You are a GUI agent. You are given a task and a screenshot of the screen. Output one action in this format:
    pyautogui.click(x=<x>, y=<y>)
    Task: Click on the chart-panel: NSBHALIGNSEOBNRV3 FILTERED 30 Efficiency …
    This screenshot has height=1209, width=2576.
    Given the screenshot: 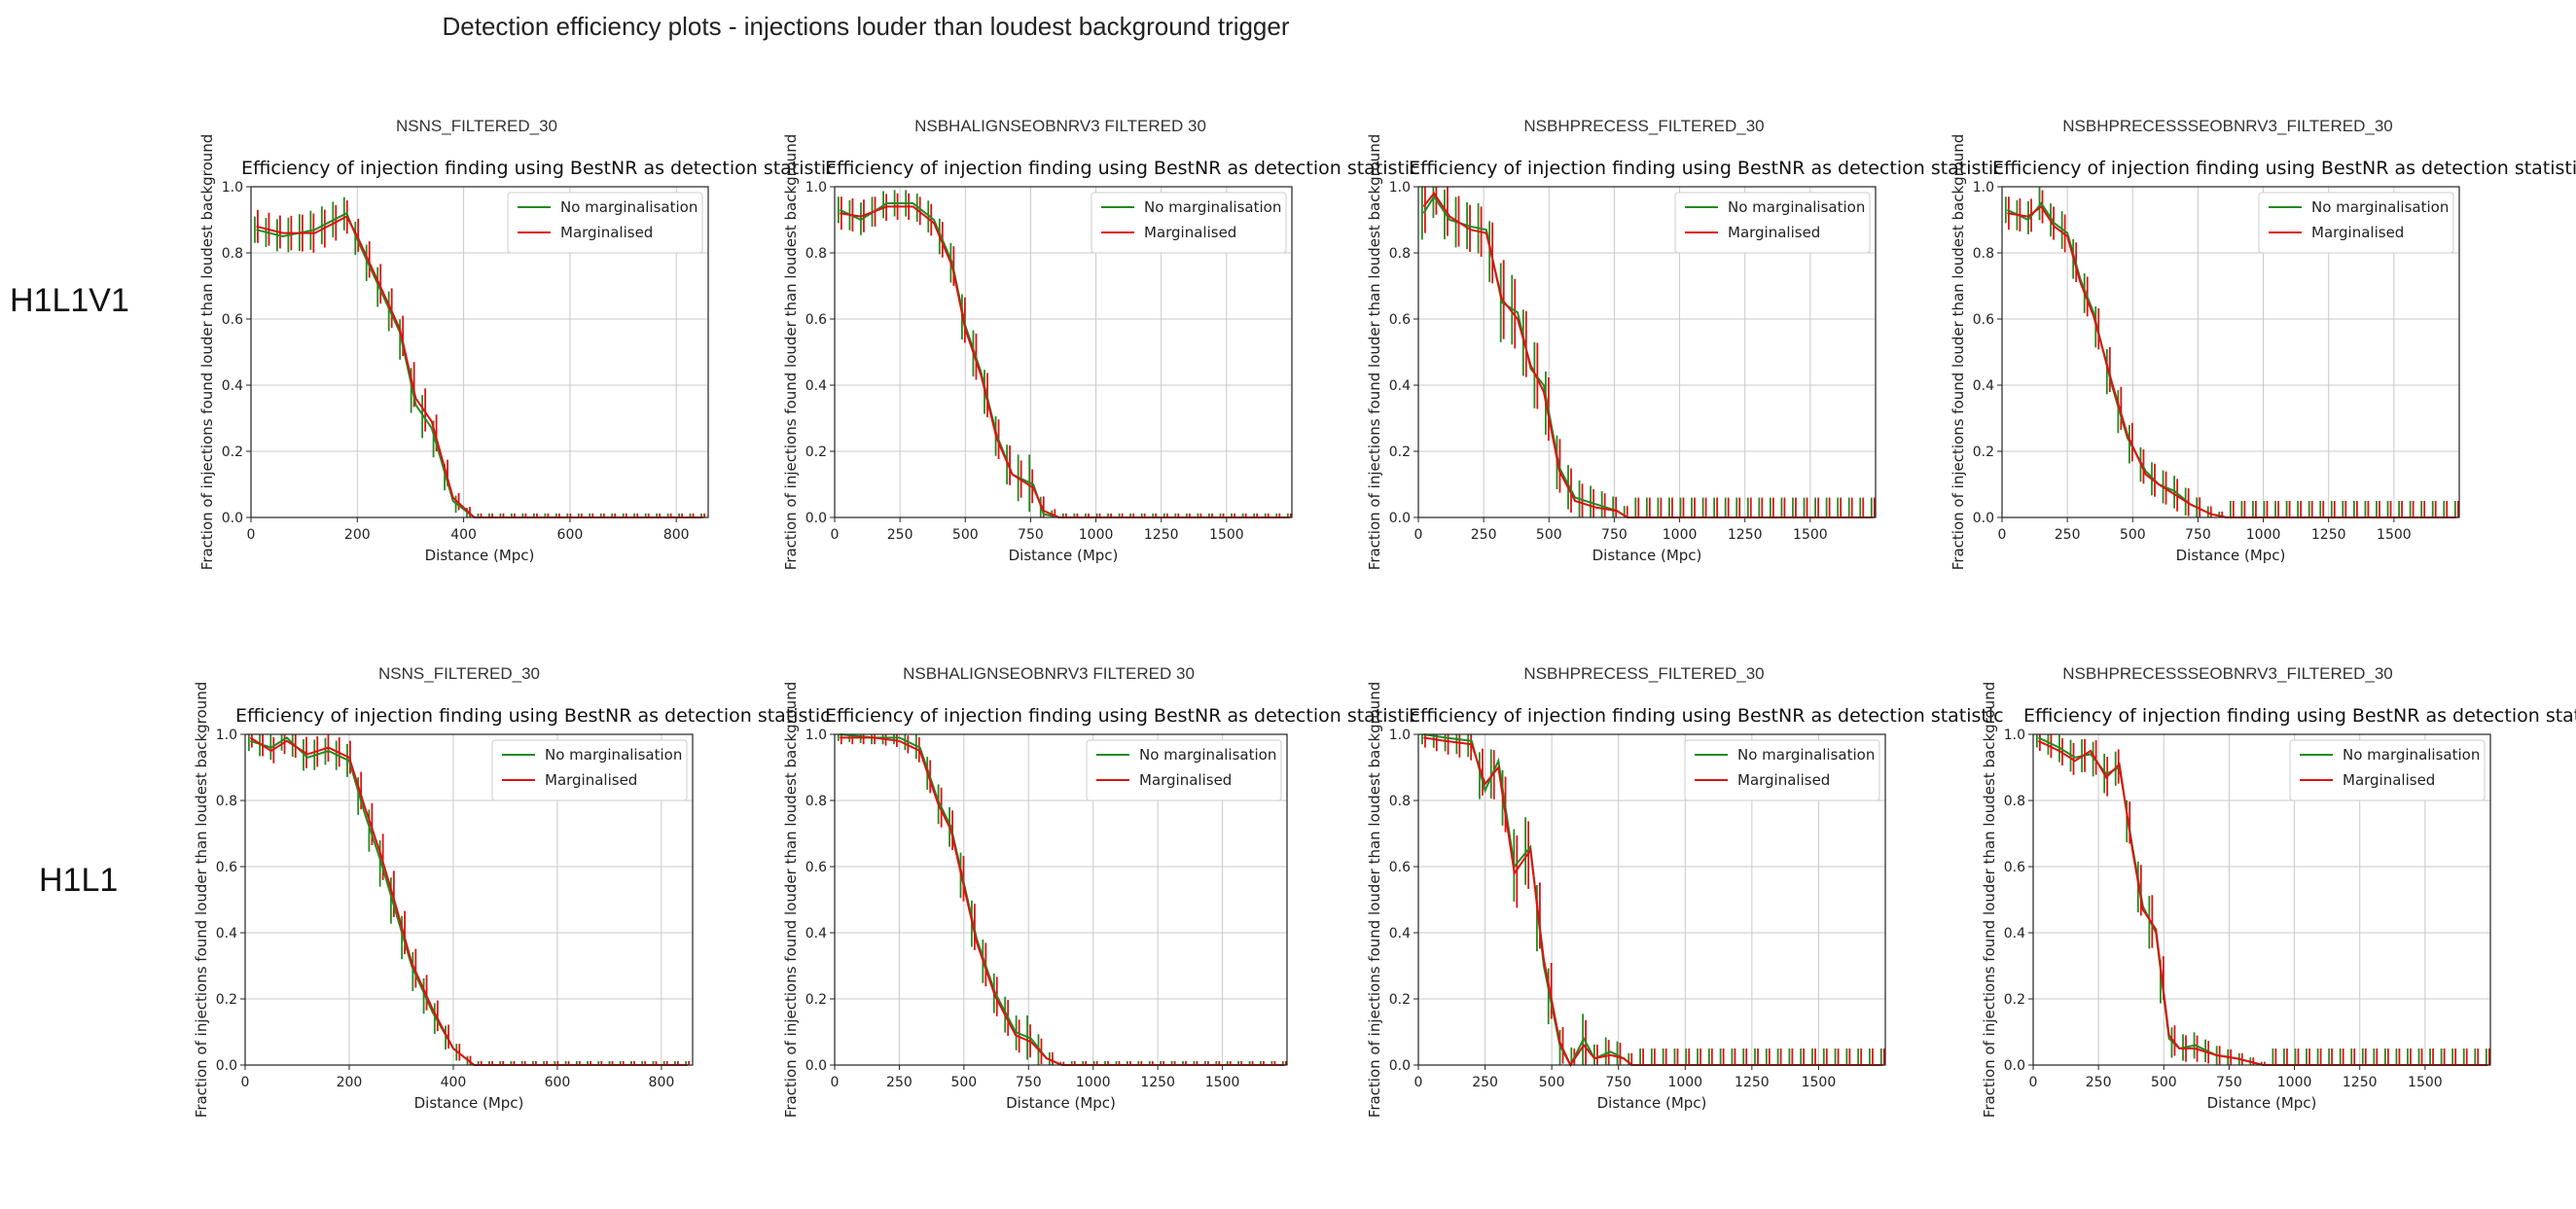 What is the action you would take?
    pyautogui.click(x=1094, y=389)
    